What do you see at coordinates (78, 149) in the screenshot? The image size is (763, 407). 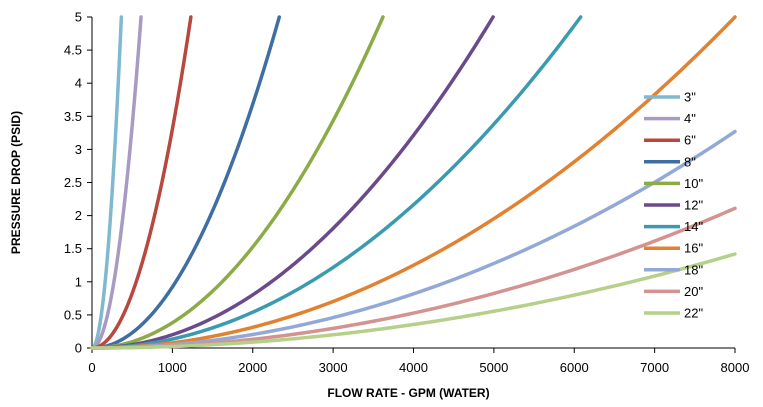 I see `y-tick-label: 3` at bounding box center [78, 149].